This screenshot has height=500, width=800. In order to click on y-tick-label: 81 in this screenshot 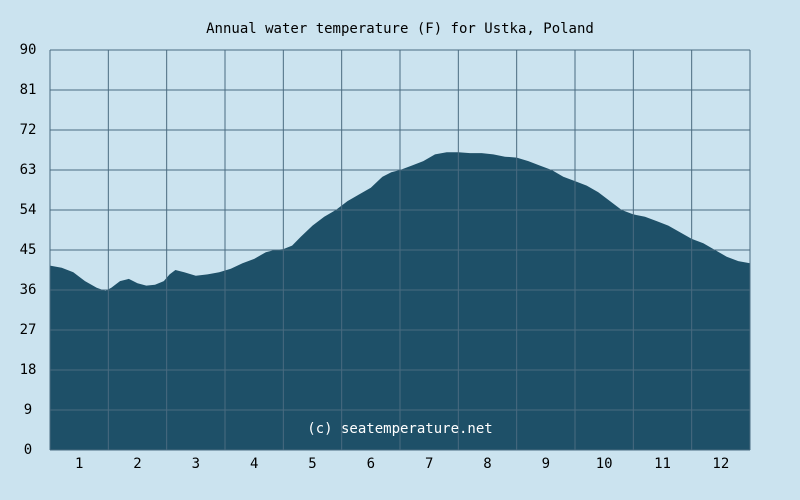, I will do `click(28, 90)`.